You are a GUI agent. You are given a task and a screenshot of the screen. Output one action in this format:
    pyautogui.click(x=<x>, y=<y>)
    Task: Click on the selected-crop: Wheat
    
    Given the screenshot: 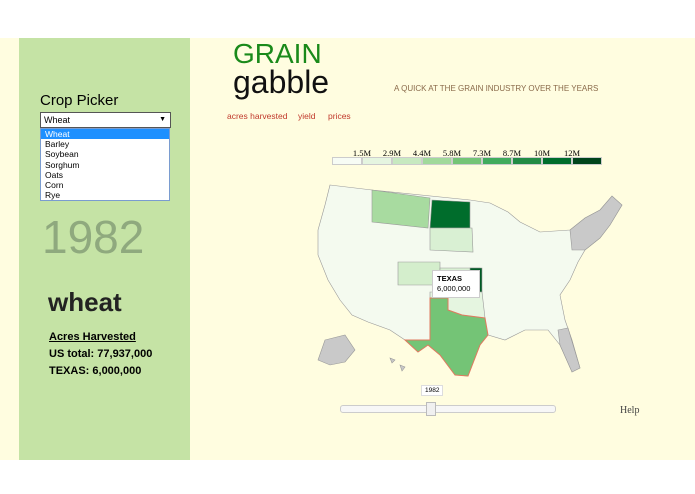 What is the action you would take?
    pyautogui.click(x=57, y=120)
    